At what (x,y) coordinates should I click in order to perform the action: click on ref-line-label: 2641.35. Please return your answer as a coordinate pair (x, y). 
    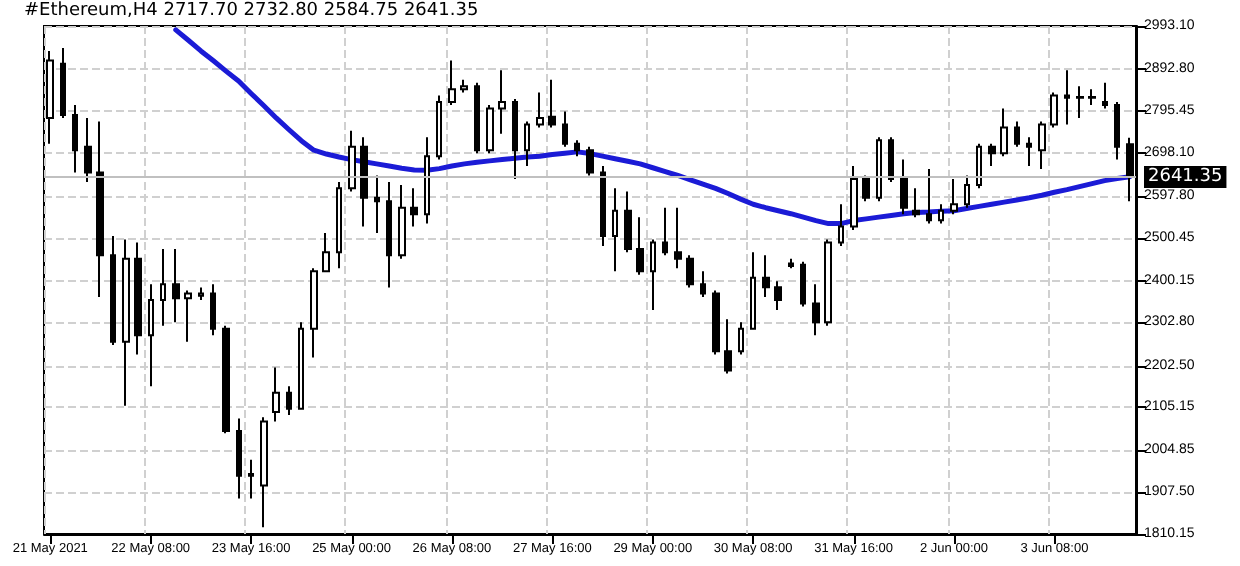
    Looking at the image, I should click on (1185, 177).